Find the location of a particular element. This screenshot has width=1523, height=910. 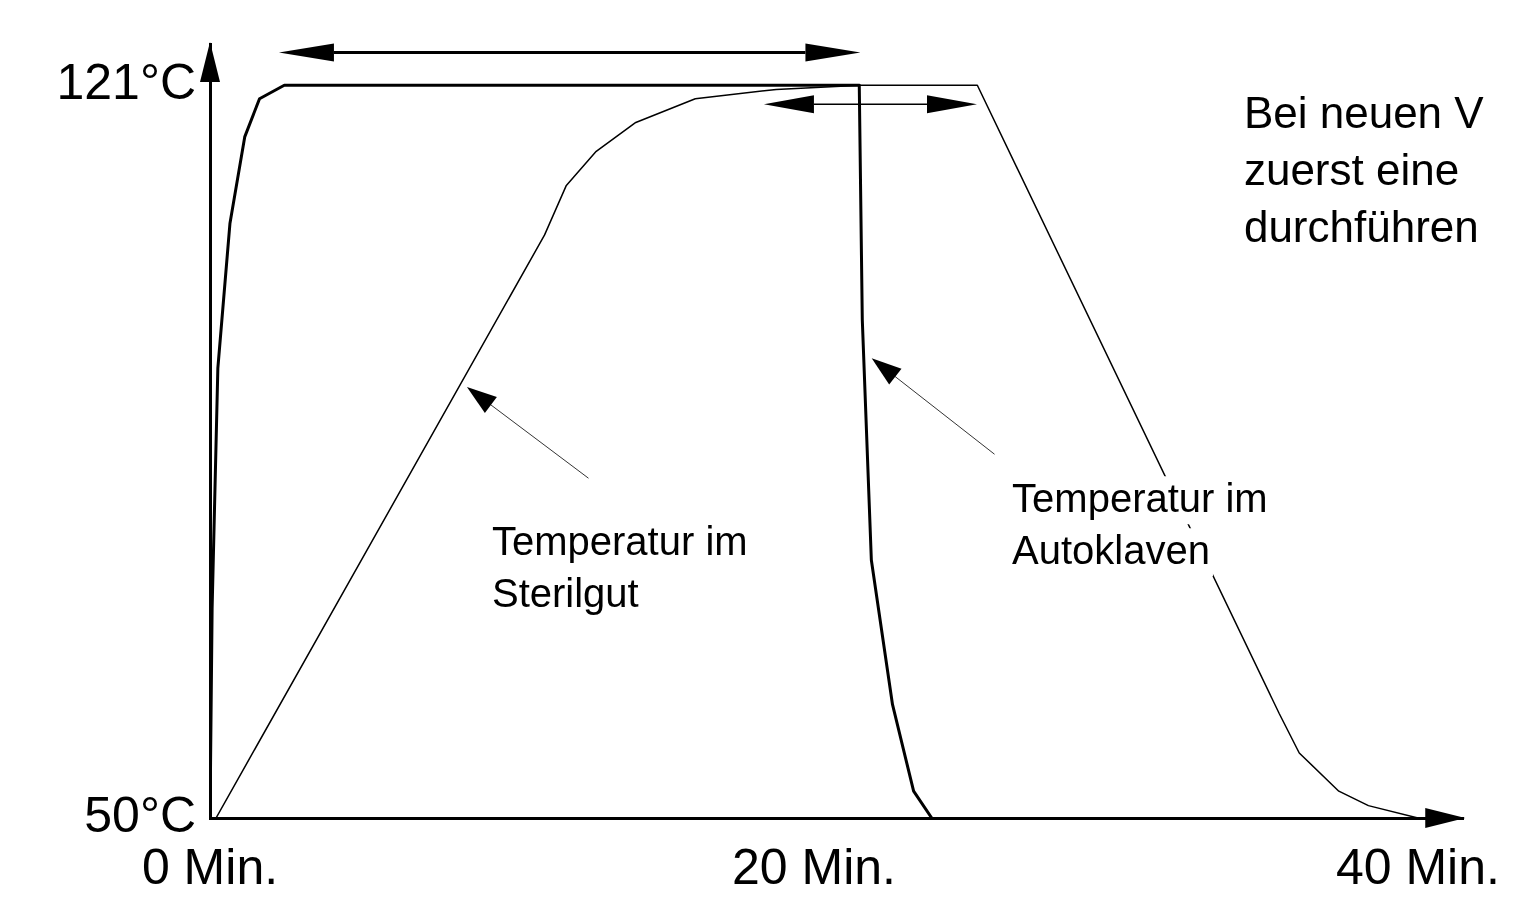

annotation: Temperatur im Sterilgut is located at coordinates (619, 566).